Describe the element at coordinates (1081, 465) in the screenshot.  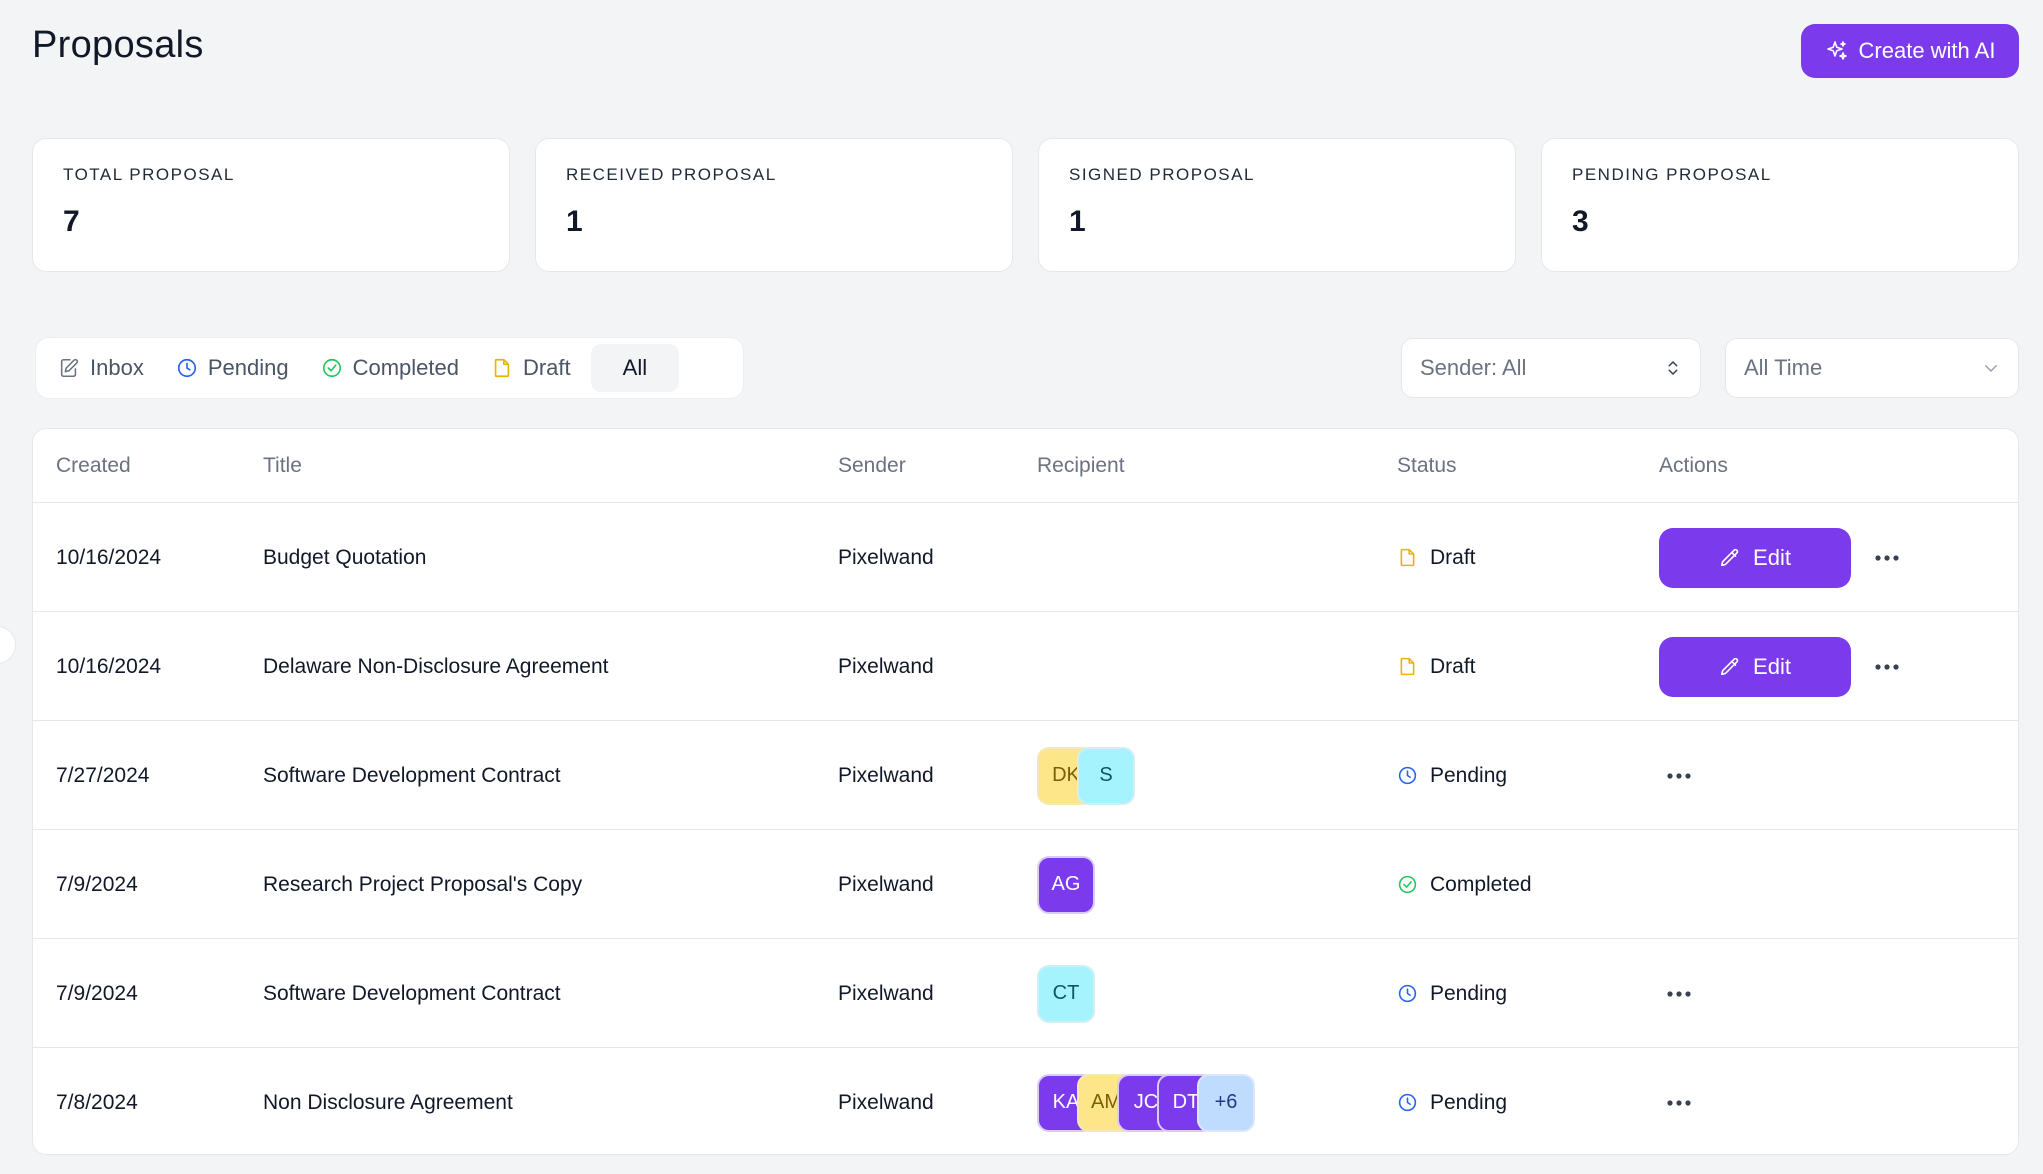
I see `column-header-recipient: Recipient` at that location.